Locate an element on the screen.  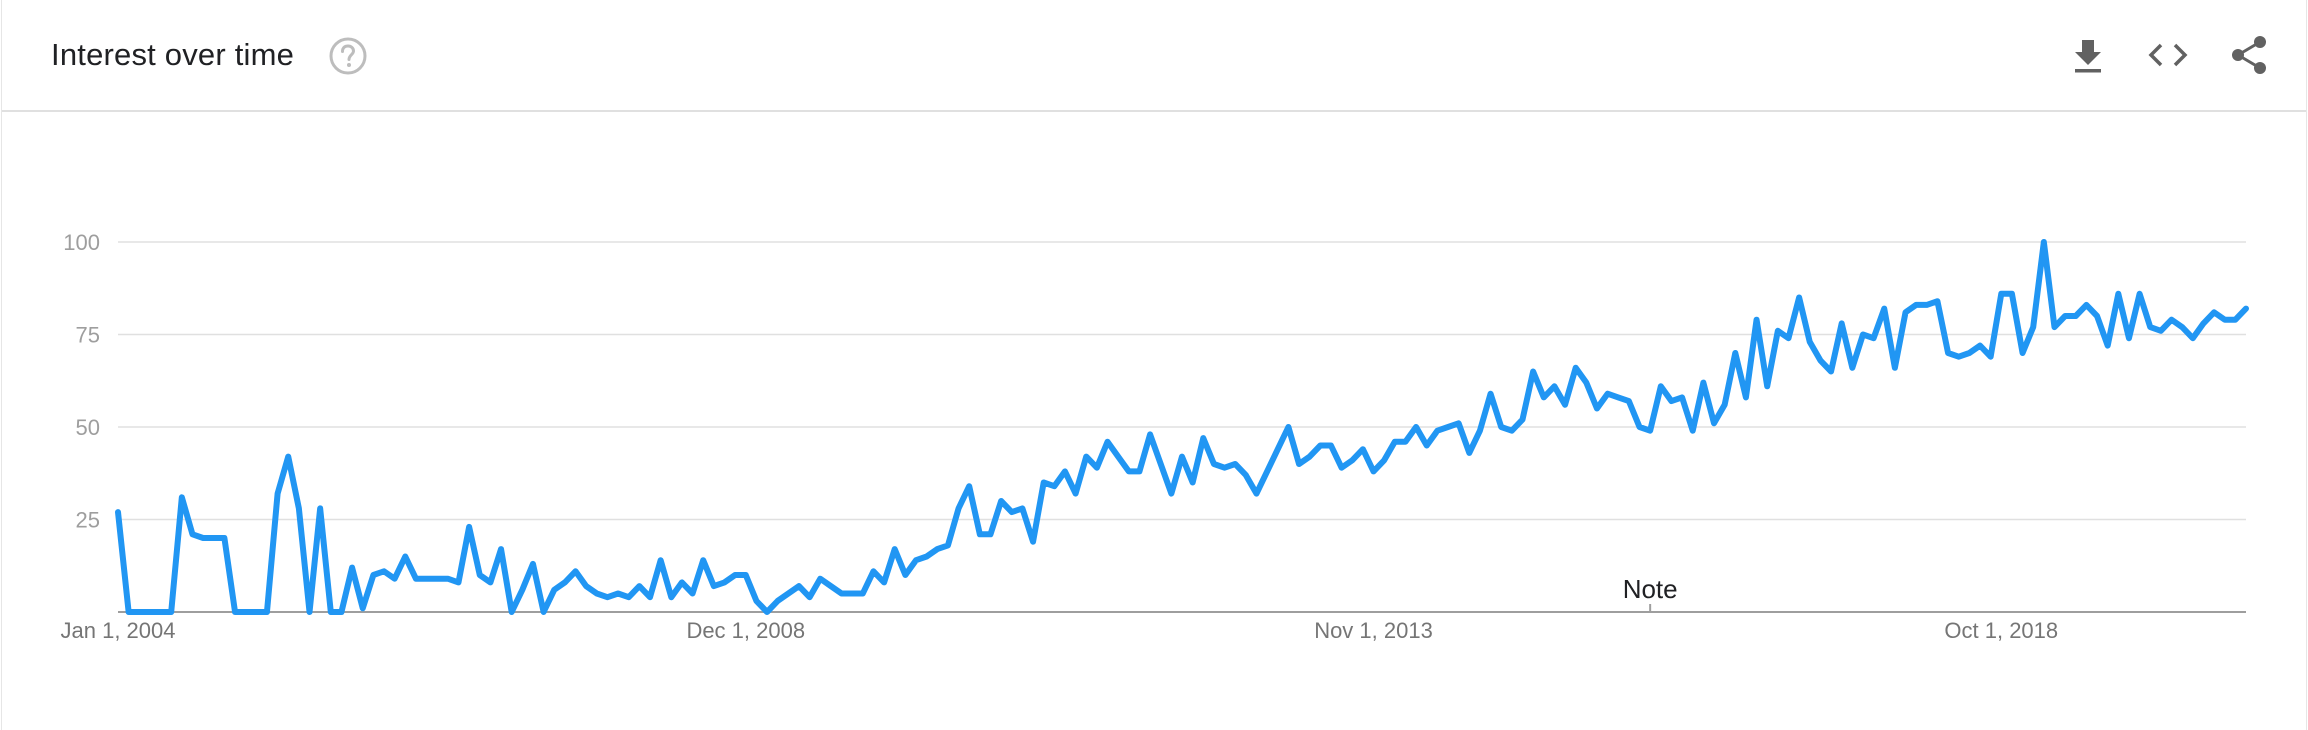
y-tick-label: 100 is located at coordinates (81, 242).